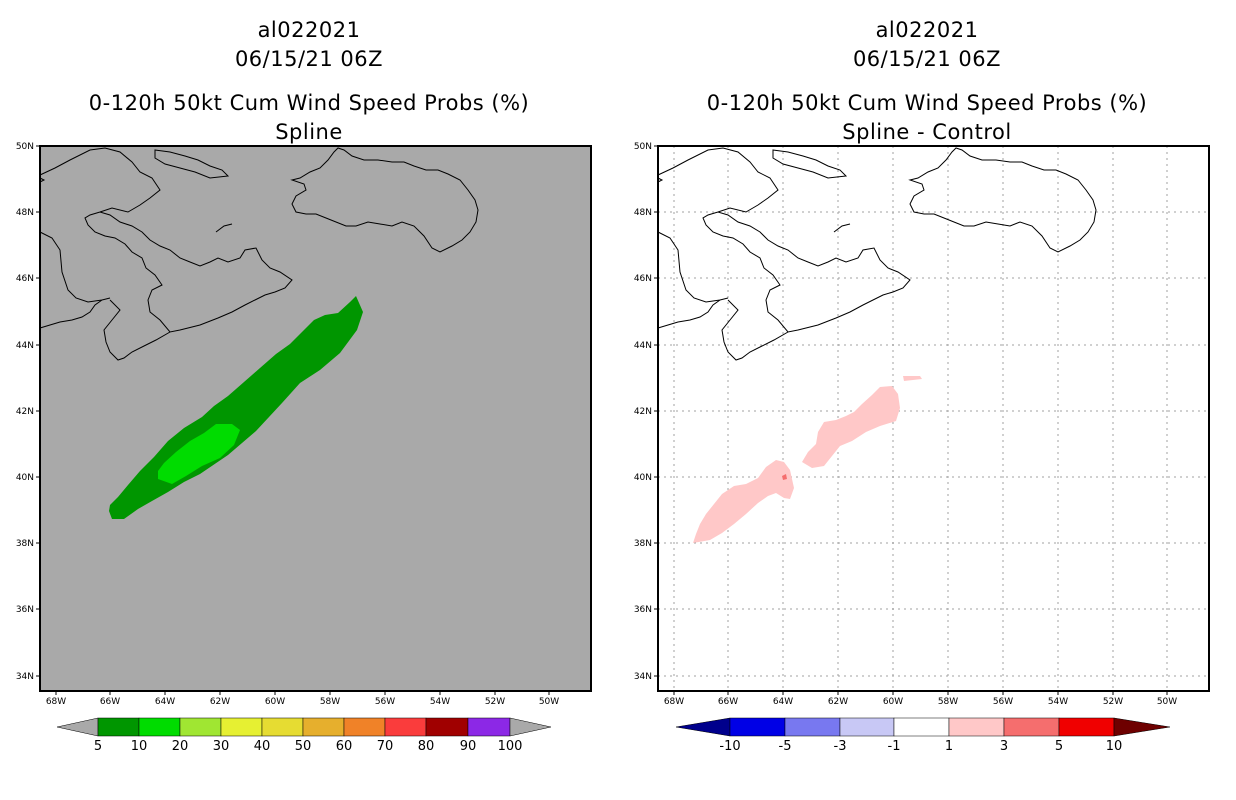 The height and width of the screenshot is (800, 1236). I want to click on prob-10-contour, so click(199, 454).